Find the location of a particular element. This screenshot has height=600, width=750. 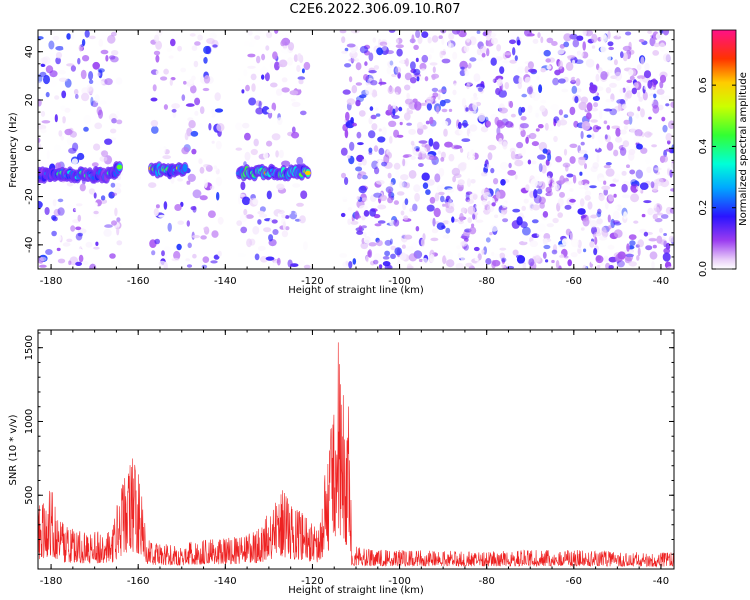

y-tick-label: 1000 is located at coordinates (29, 421).